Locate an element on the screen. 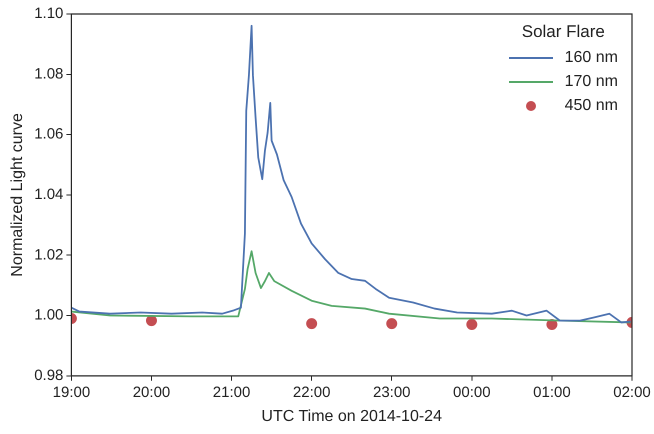 The image size is (654, 434). x-tick-label: 00:00 is located at coordinates (472, 392).